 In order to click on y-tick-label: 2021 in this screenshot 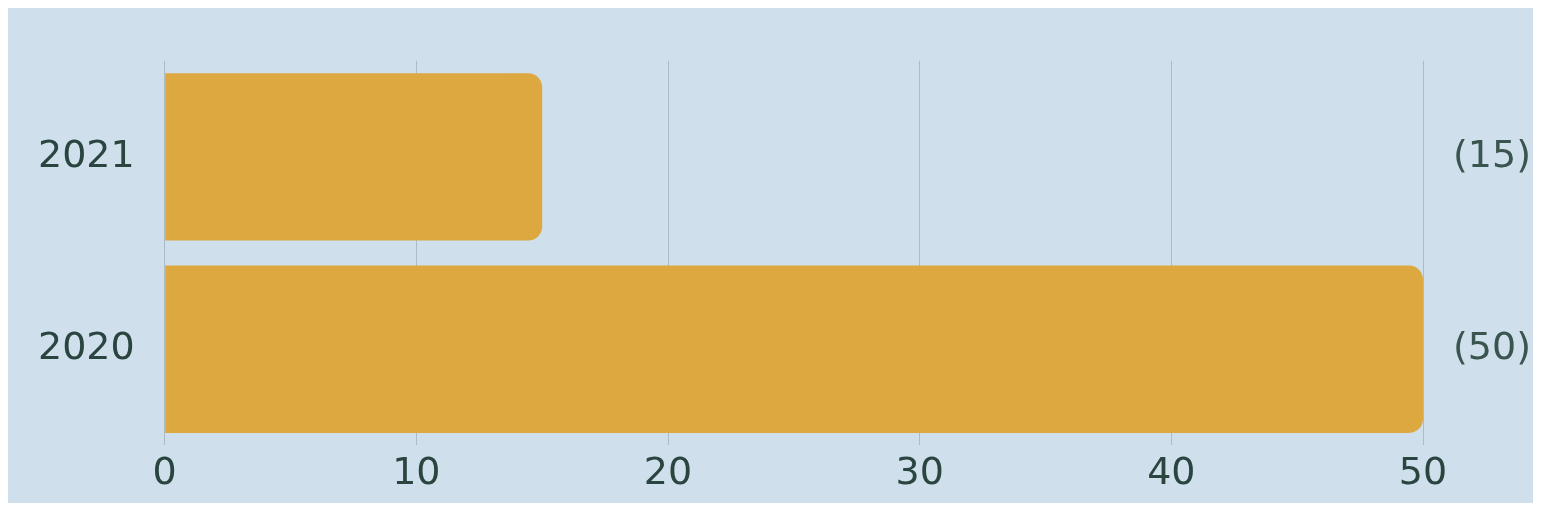, I will do `click(86, 153)`.